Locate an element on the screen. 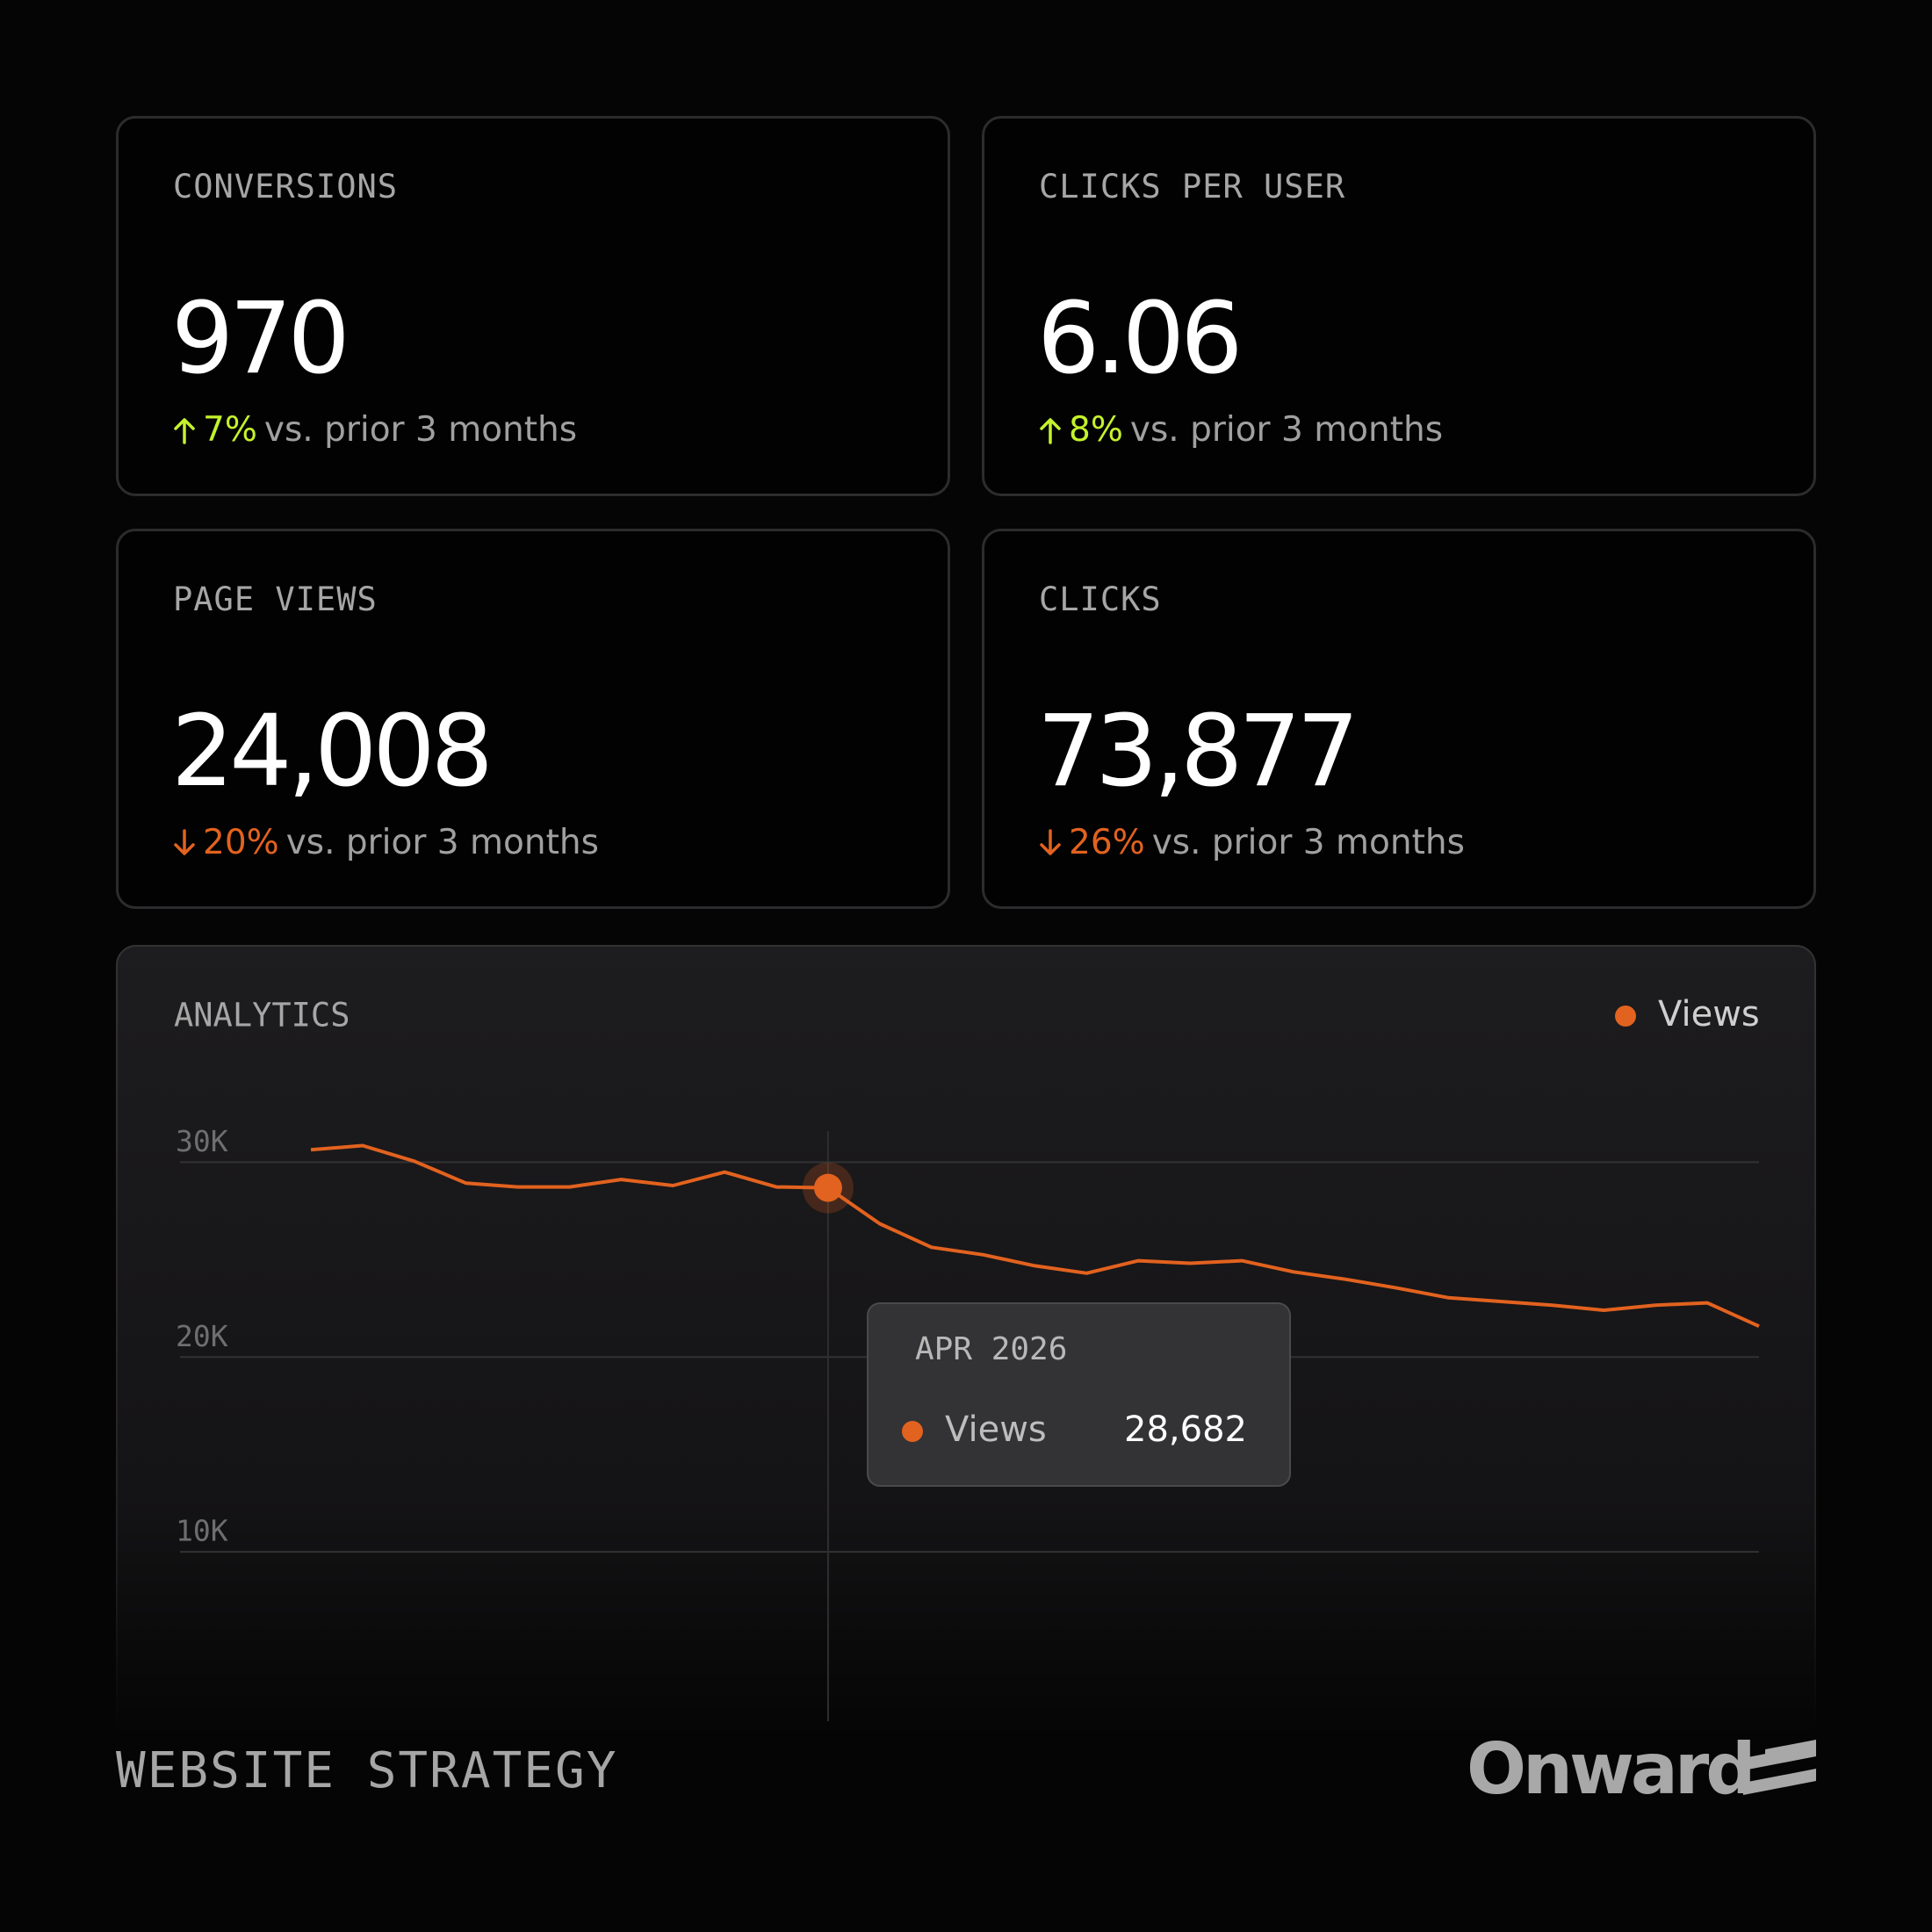 This screenshot has width=1932, height=1932. metric-card: CLICKS 73,877 26% vs. prior 3 months is located at coordinates (1399, 719).